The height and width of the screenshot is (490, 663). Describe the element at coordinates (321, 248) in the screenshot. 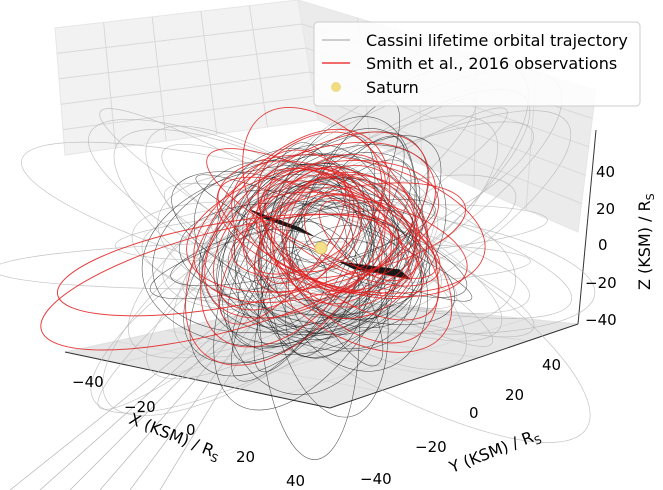

I see `saturn-marker` at that location.